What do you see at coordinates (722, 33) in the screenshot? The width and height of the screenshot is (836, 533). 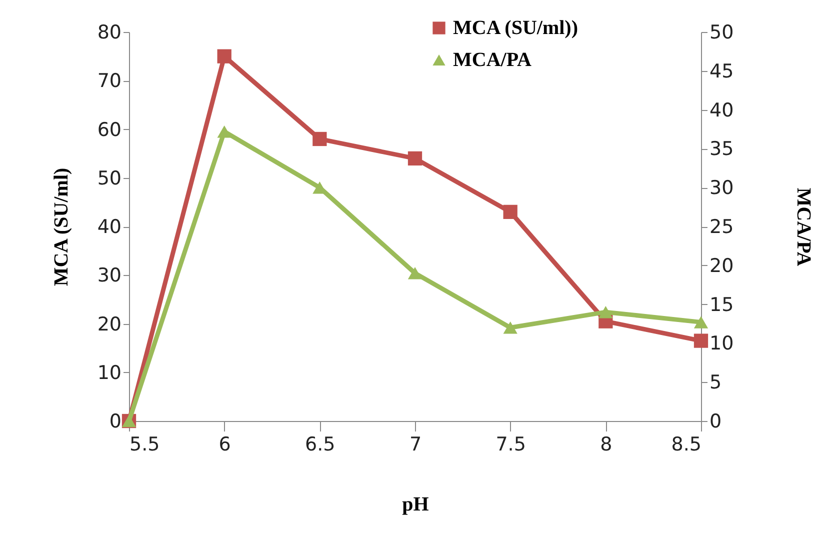 I see `y2-tick-label: 50` at bounding box center [722, 33].